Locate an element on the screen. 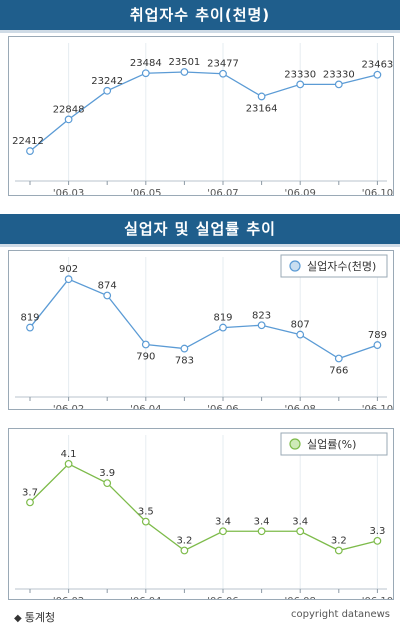 The image size is (400, 628). header-title: 실업자 및 실업률 추이 is located at coordinates (200, 229).